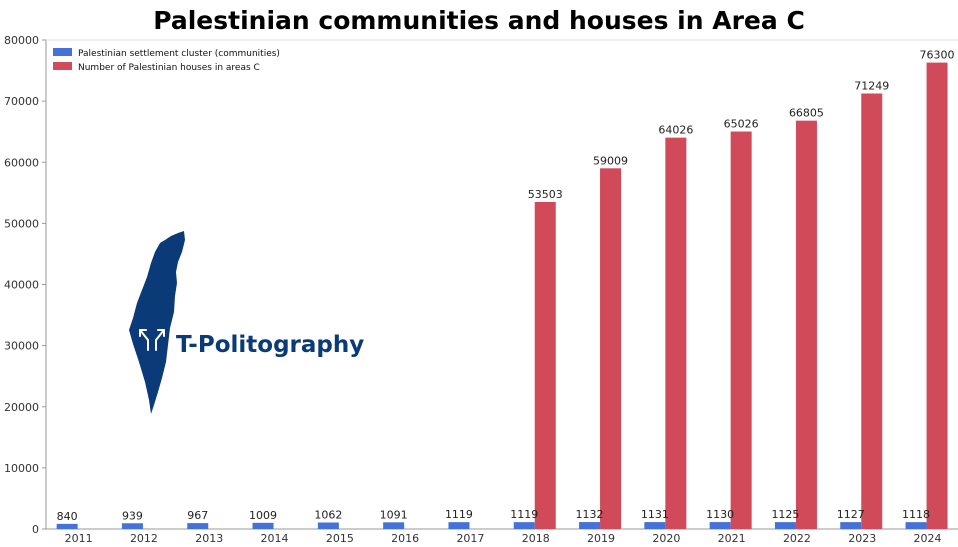 The image size is (958, 547). Describe the element at coordinates (937, 296) in the screenshot. I see `bar-houses-2024` at that location.